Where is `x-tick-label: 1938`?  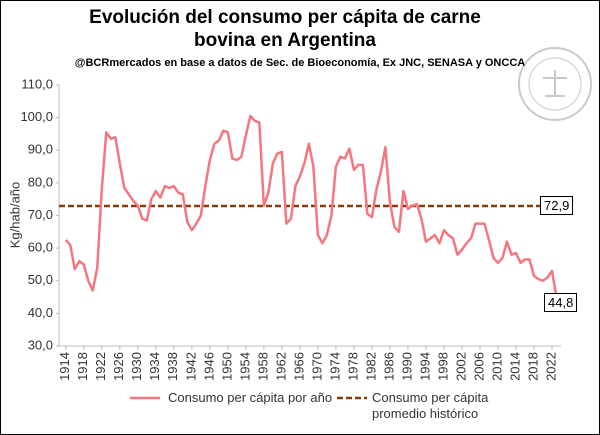 x-tick-label: 1938 is located at coordinates (172, 366).